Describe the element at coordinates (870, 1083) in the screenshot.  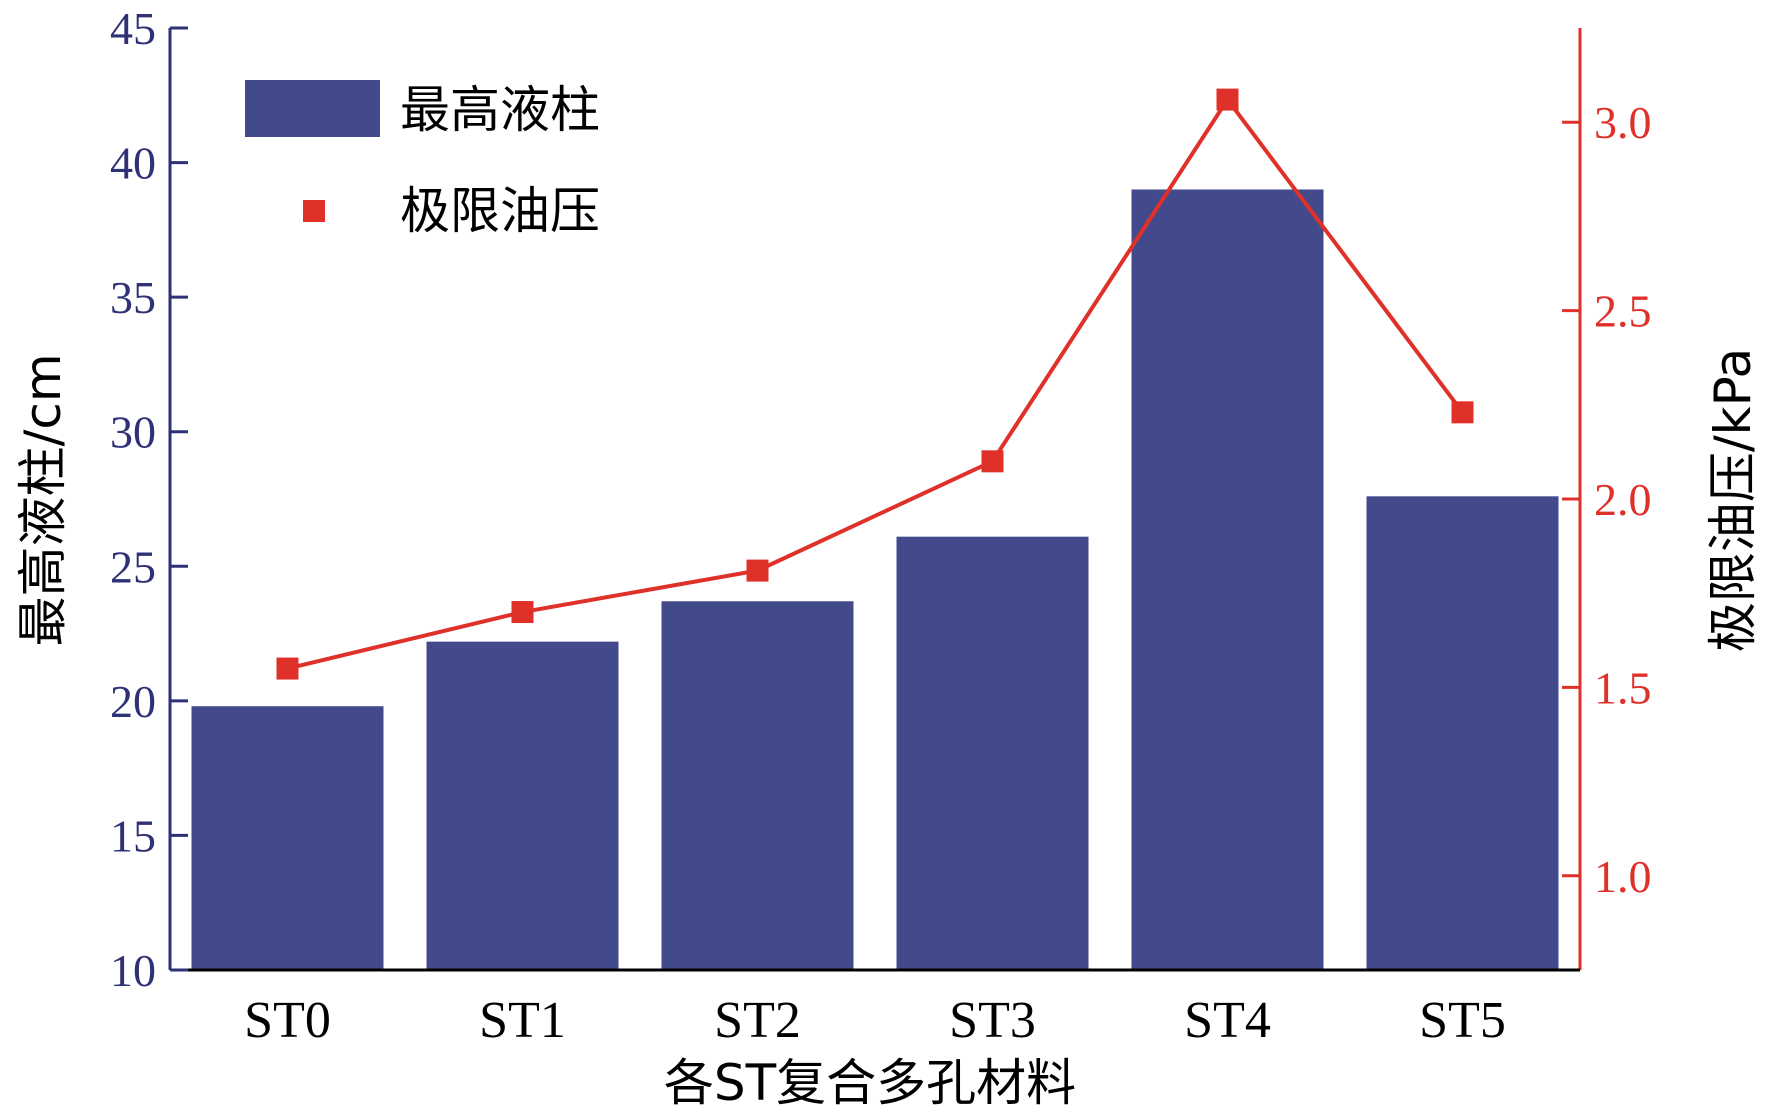
I see `x-axis-title: 各ST复合多孔材料` at that location.